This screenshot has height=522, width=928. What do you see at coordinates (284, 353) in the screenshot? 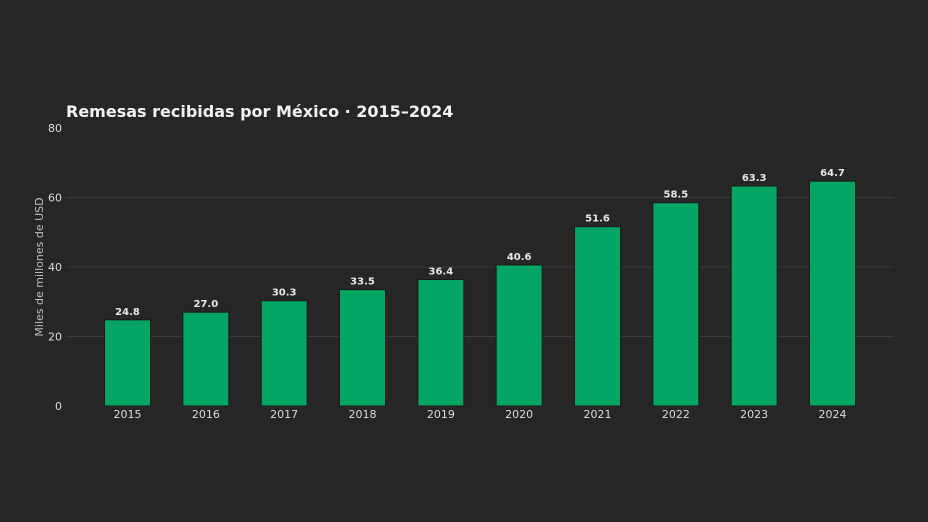
I see `bar-2017` at bounding box center [284, 353].